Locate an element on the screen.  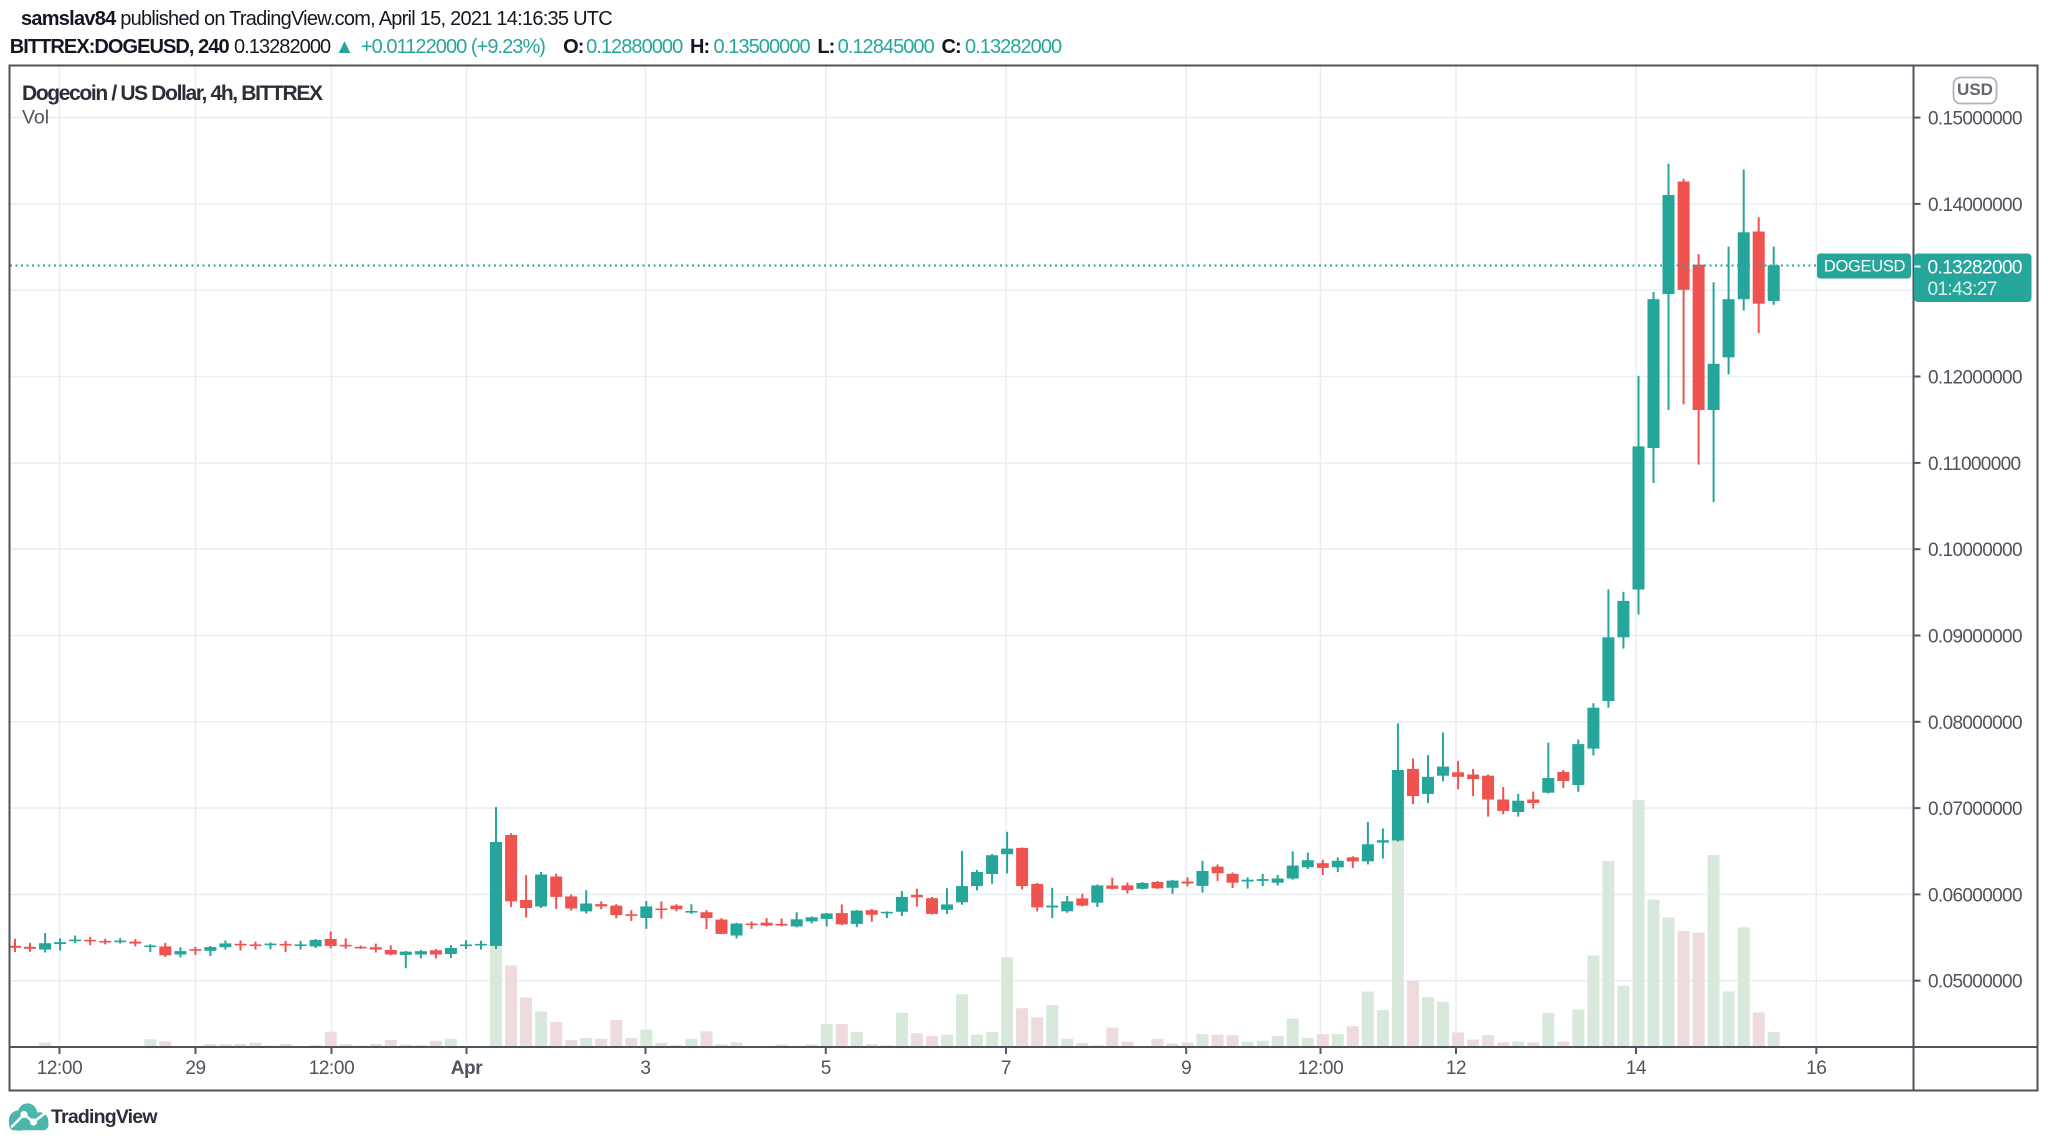
svg-text: 01:43:27 is located at coordinates (1962, 289).